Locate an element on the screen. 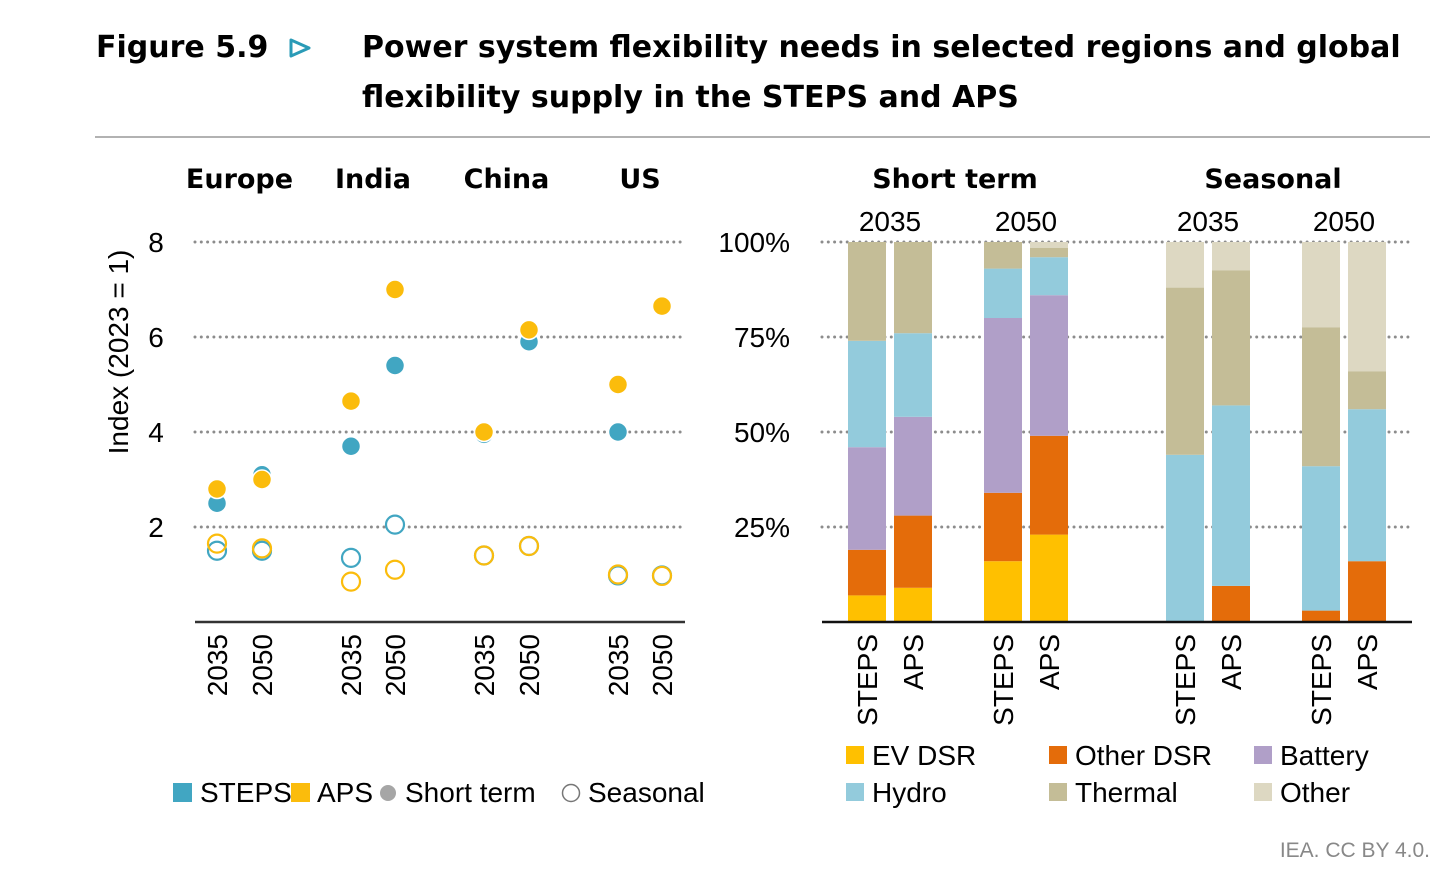 Image resolution: width=1456 pixels, height=880 pixels. legend-label-ev-dsr: EV DSR is located at coordinates (924, 755).